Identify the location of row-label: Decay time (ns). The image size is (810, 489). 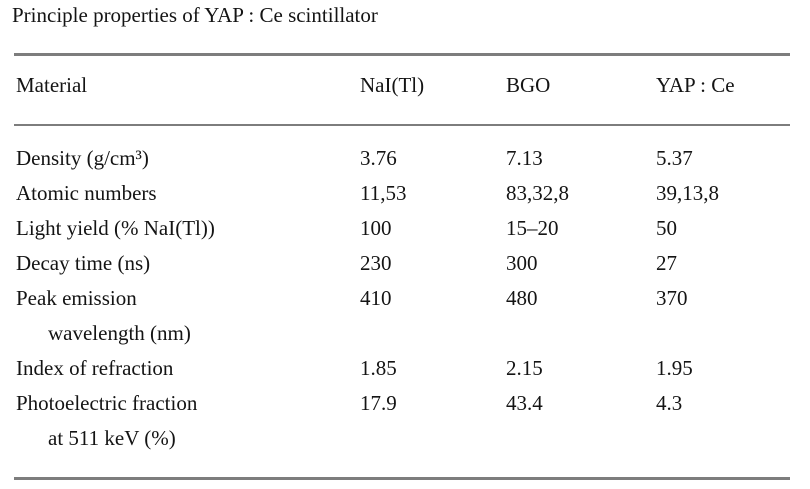
(180, 263).